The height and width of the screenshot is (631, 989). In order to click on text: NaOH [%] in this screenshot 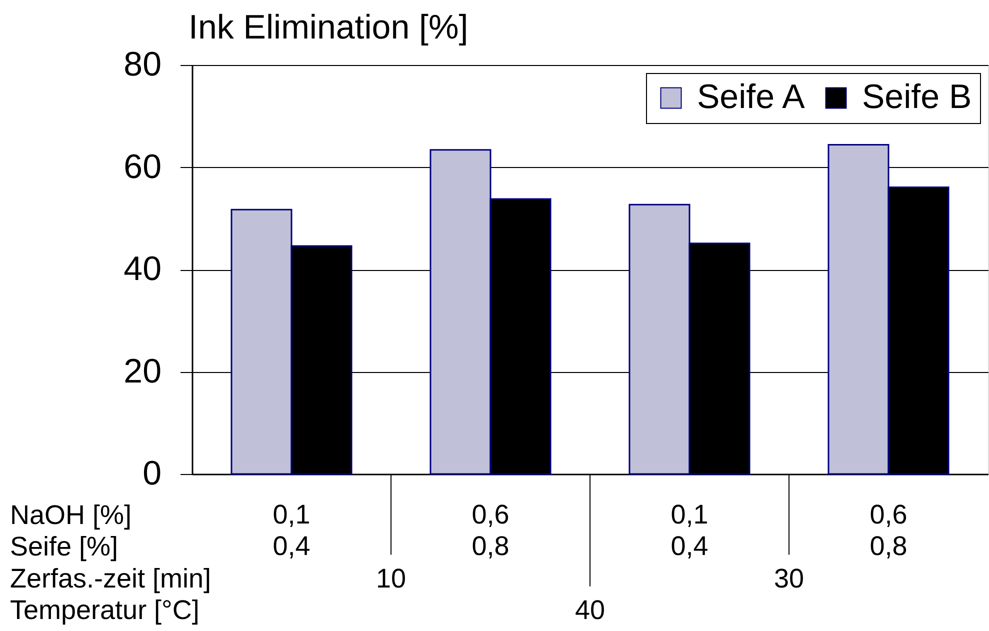, I will do `click(71, 515)`.